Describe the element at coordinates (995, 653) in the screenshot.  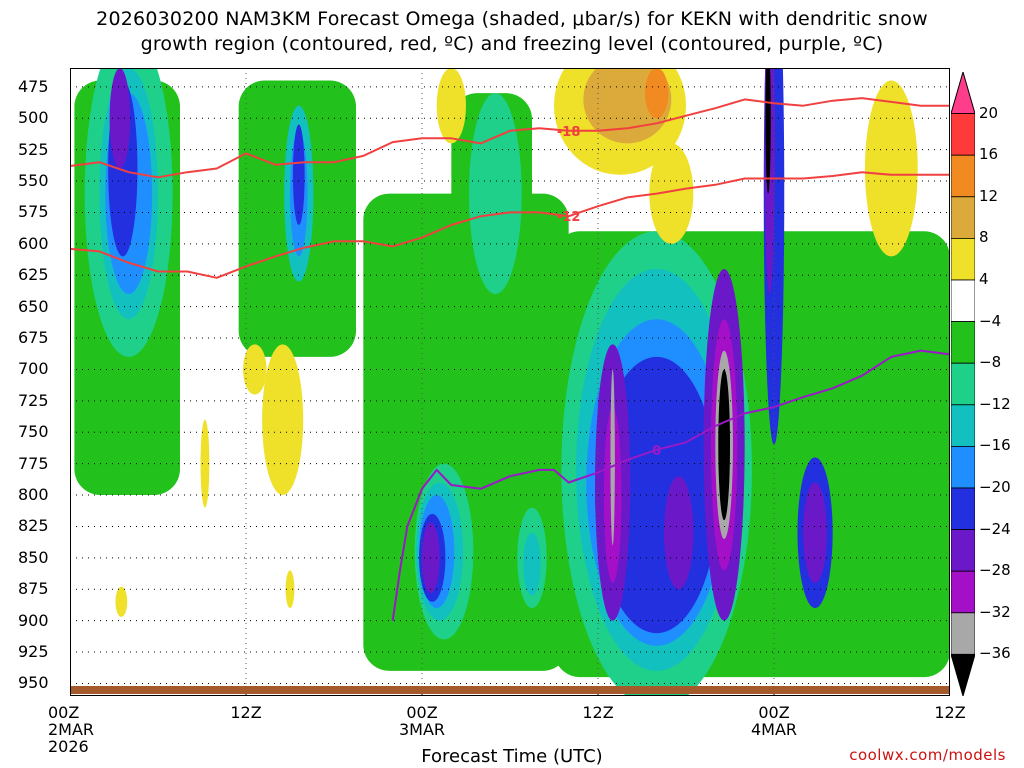
I see `colorbar-label-13: −36` at that location.